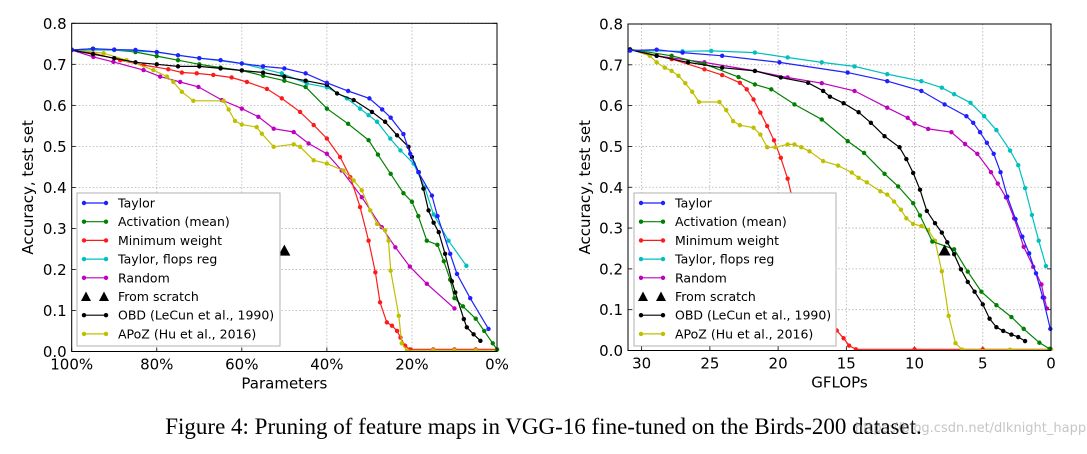 Image resolution: width=1087 pixels, height=454 pixels. What do you see at coordinates (712, 221) in the screenshot?
I see `legend-item: Activation (mean)` at bounding box center [712, 221].